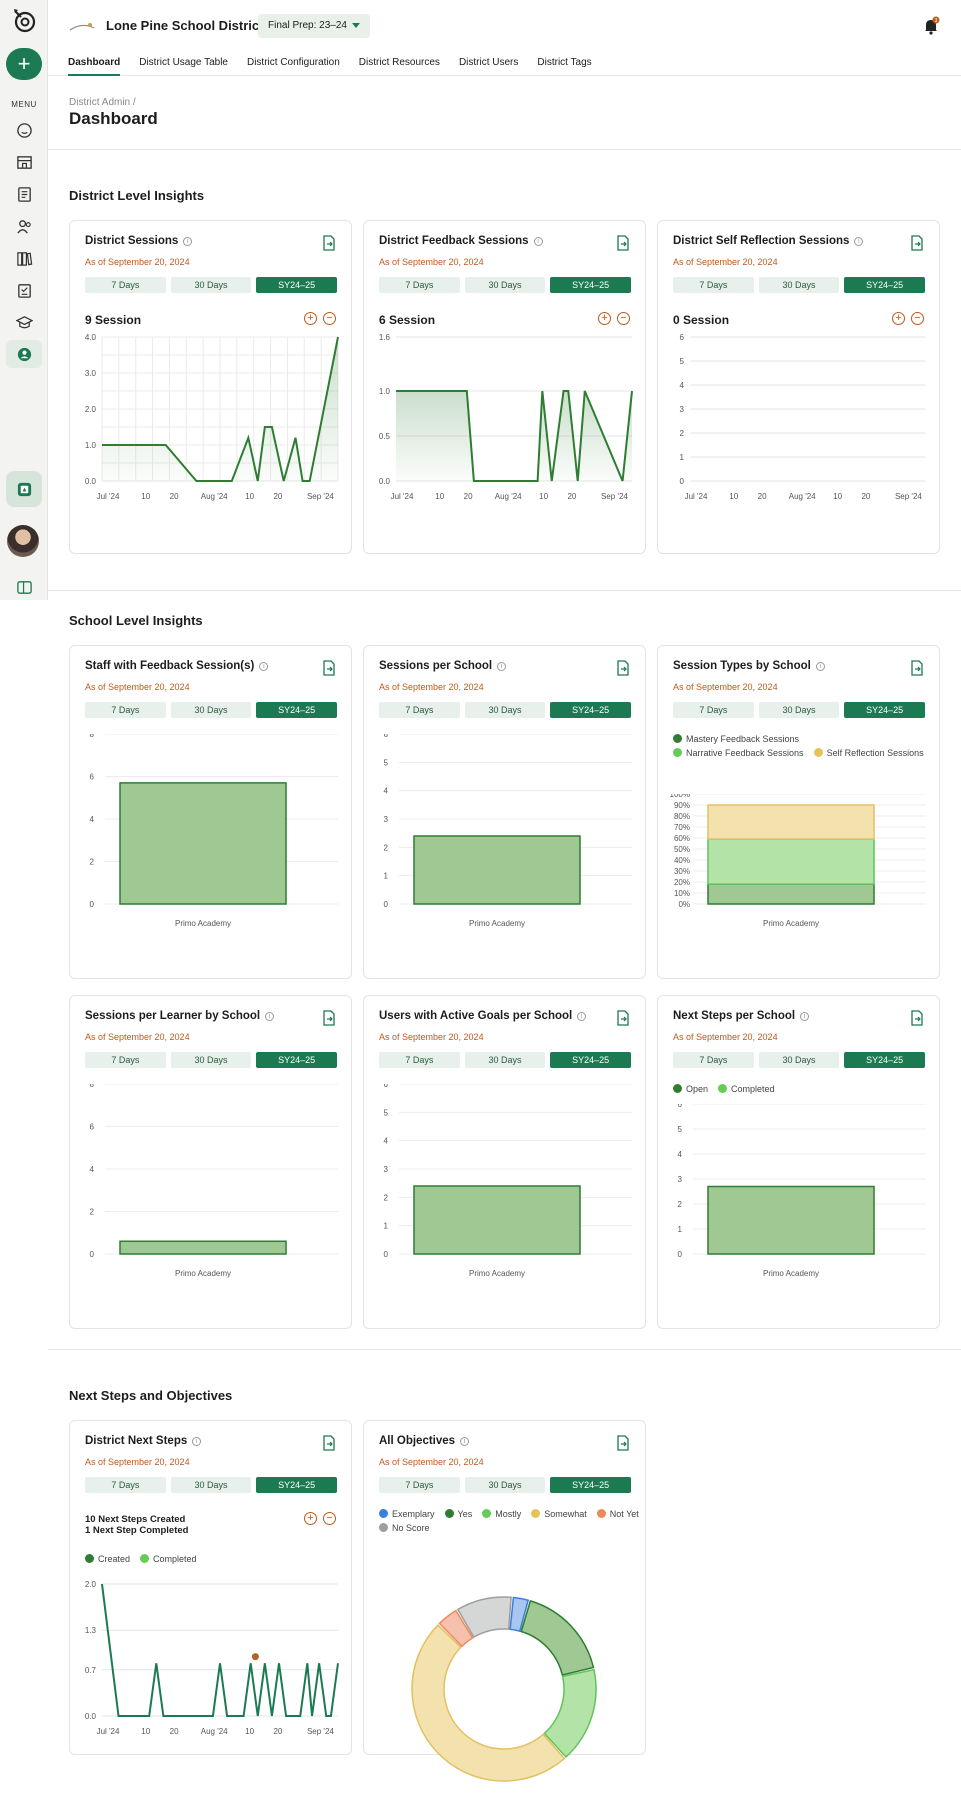 This screenshot has width=961, height=1806. I want to click on legend-item: Not Yet, so click(617, 1514).